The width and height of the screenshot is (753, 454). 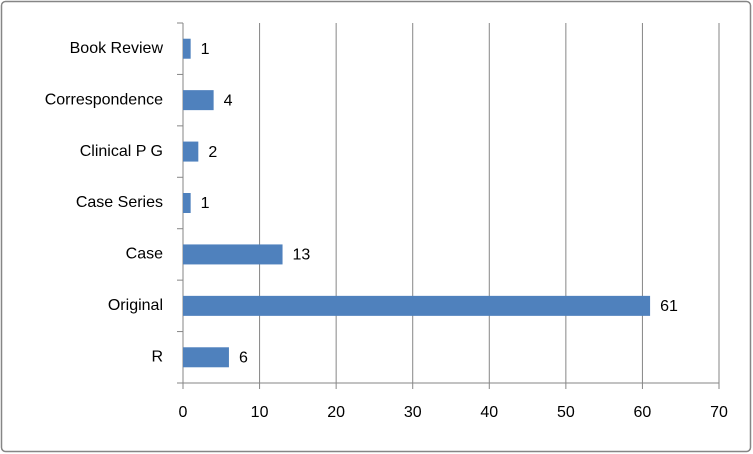 What do you see at coordinates (489, 412) in the screenshot?
I see `x-tick-label: 40` at bounding box center [489, 412].